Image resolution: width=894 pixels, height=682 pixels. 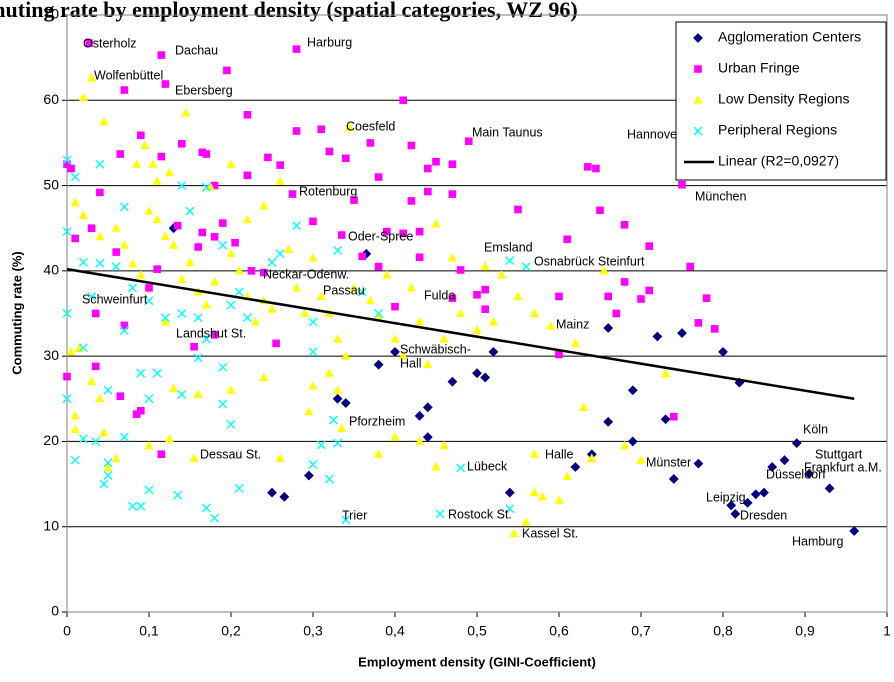 What do you see at coordinates (805, 631) in the screenshot?
I see `x-tick-label: 0,9` at bounding box center [805, 631].